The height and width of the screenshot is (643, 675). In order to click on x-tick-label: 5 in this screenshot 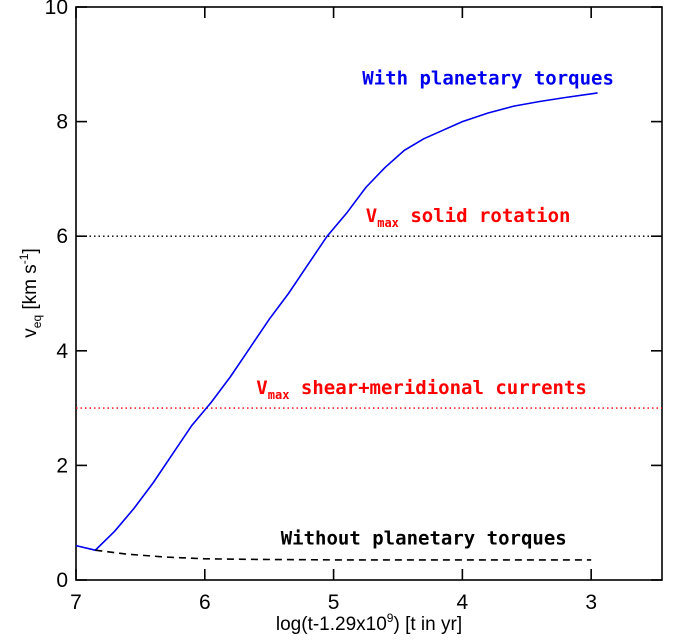, I will do `click(334, 602)`.